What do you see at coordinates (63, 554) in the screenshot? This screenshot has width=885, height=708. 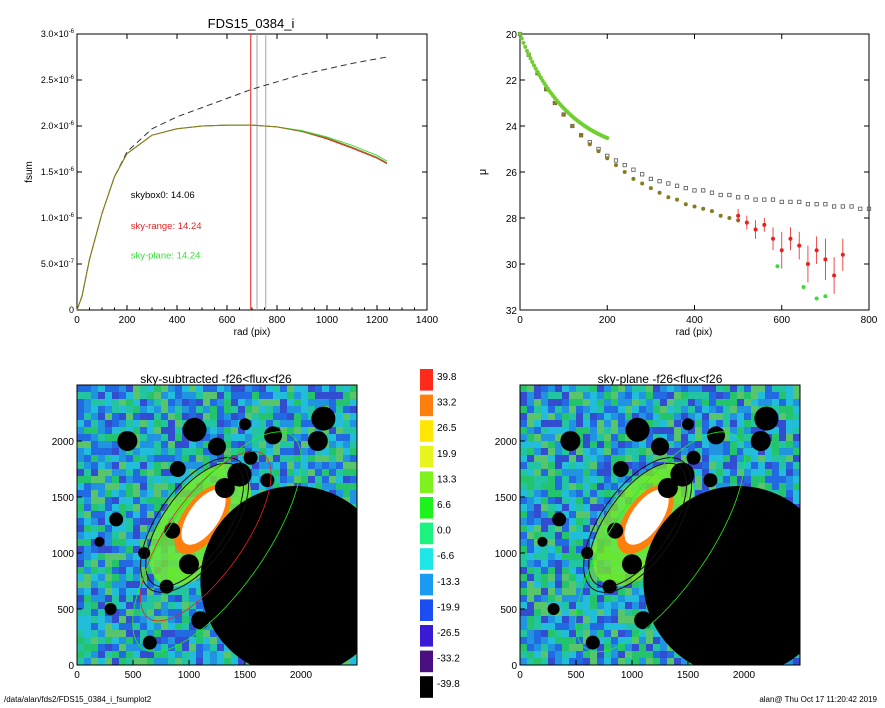 I see `y-tick-label: 1000` at bounding box center [63, 554].